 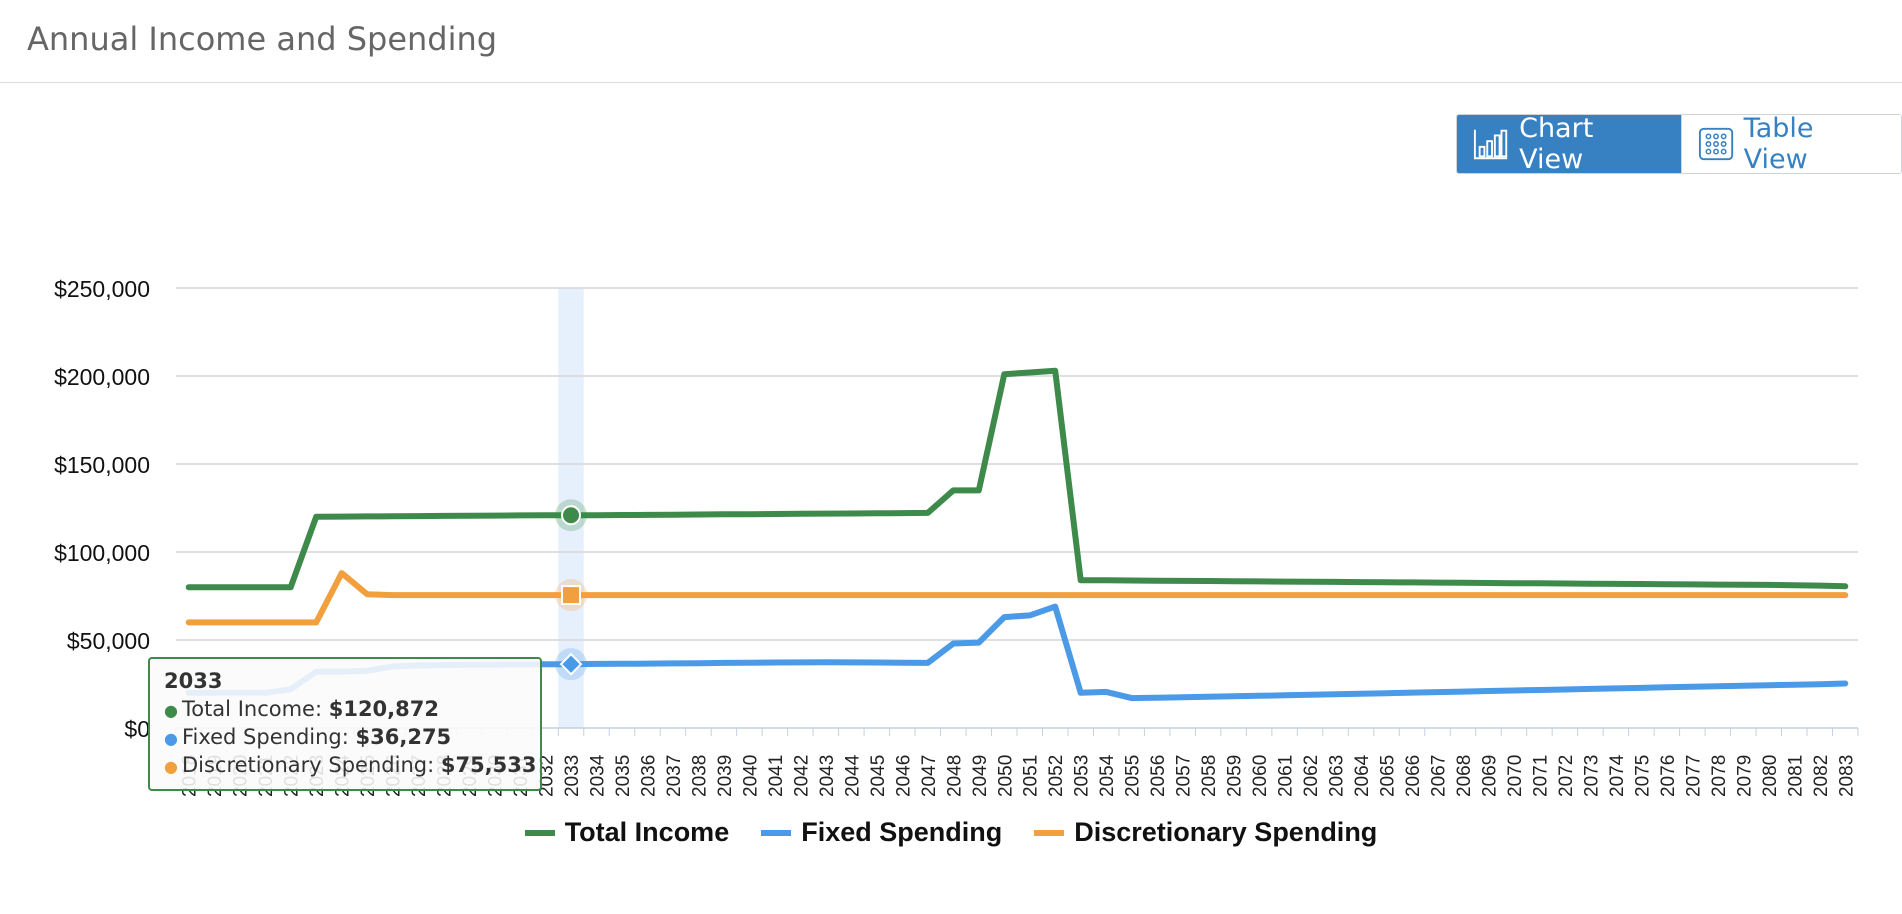 I want to click on x-tick-label: 2034, so click(x=598, y=775).